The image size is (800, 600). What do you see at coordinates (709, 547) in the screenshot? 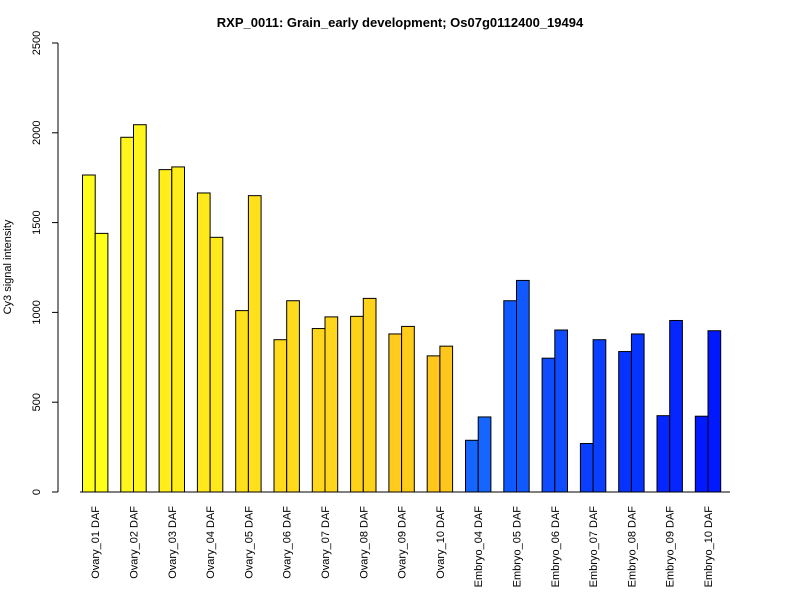
I see `x-tick-label: Embryo_10 DAF` at bounding box center [709, 547].